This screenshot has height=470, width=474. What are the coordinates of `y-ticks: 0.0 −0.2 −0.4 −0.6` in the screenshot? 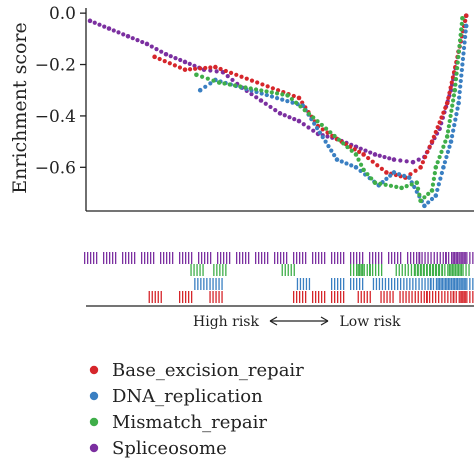 It's located at (60, 91).